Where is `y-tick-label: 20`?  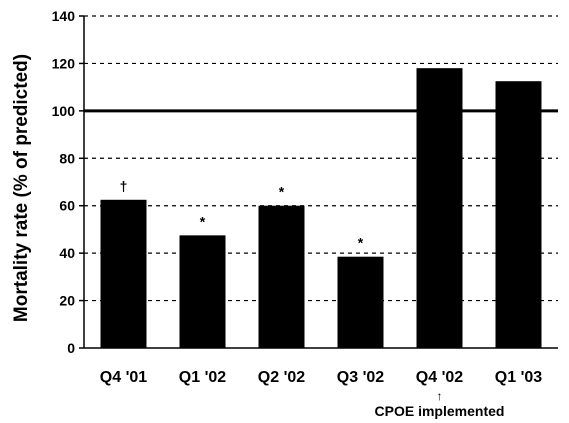
y-tick-label: 20 is located at coordinates (67, 301).